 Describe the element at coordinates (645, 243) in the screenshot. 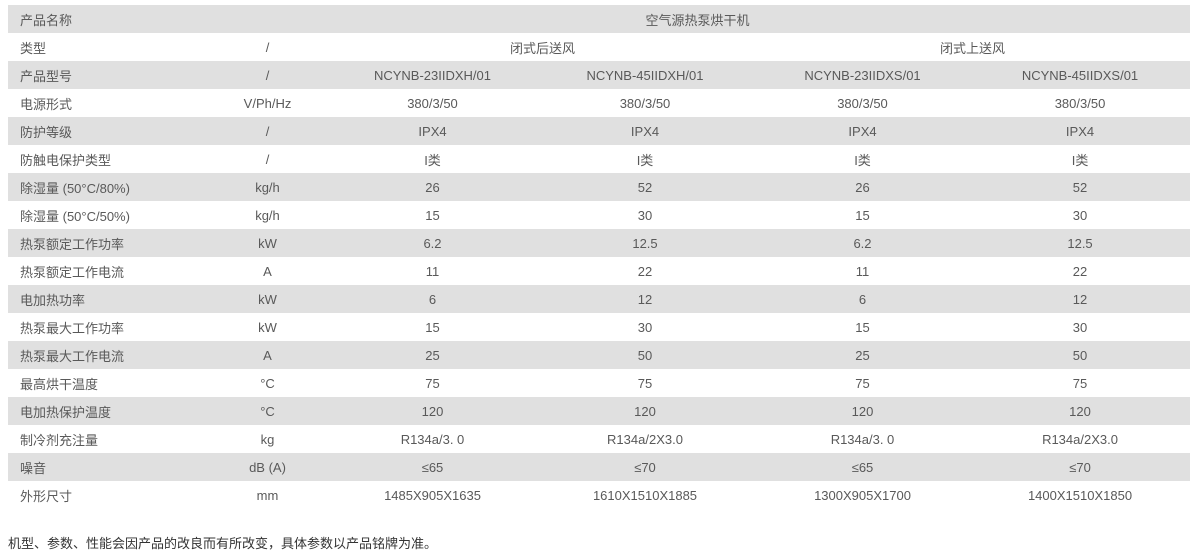

I see `spec-value: 12.5` at that location.